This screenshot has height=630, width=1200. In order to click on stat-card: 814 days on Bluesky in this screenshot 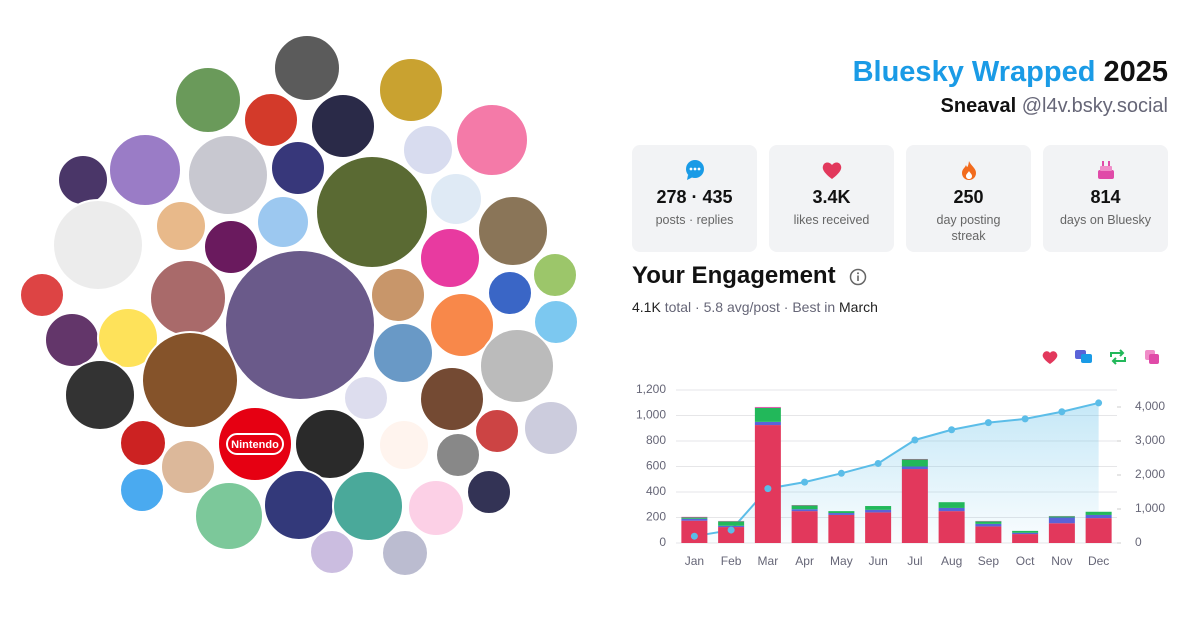, I will do `click(1105, 198)`.